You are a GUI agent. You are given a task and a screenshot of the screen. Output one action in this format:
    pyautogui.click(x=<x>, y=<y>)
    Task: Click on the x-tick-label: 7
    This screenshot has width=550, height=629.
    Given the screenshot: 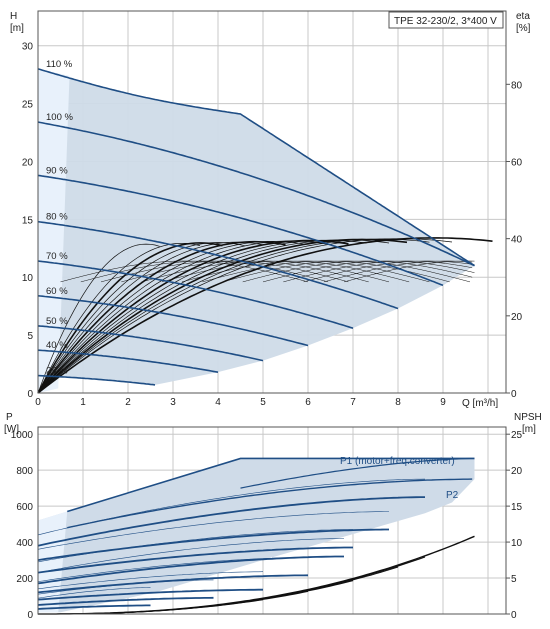 What is the action you would take?
    pyautogui.click(x=353, y=402)
    